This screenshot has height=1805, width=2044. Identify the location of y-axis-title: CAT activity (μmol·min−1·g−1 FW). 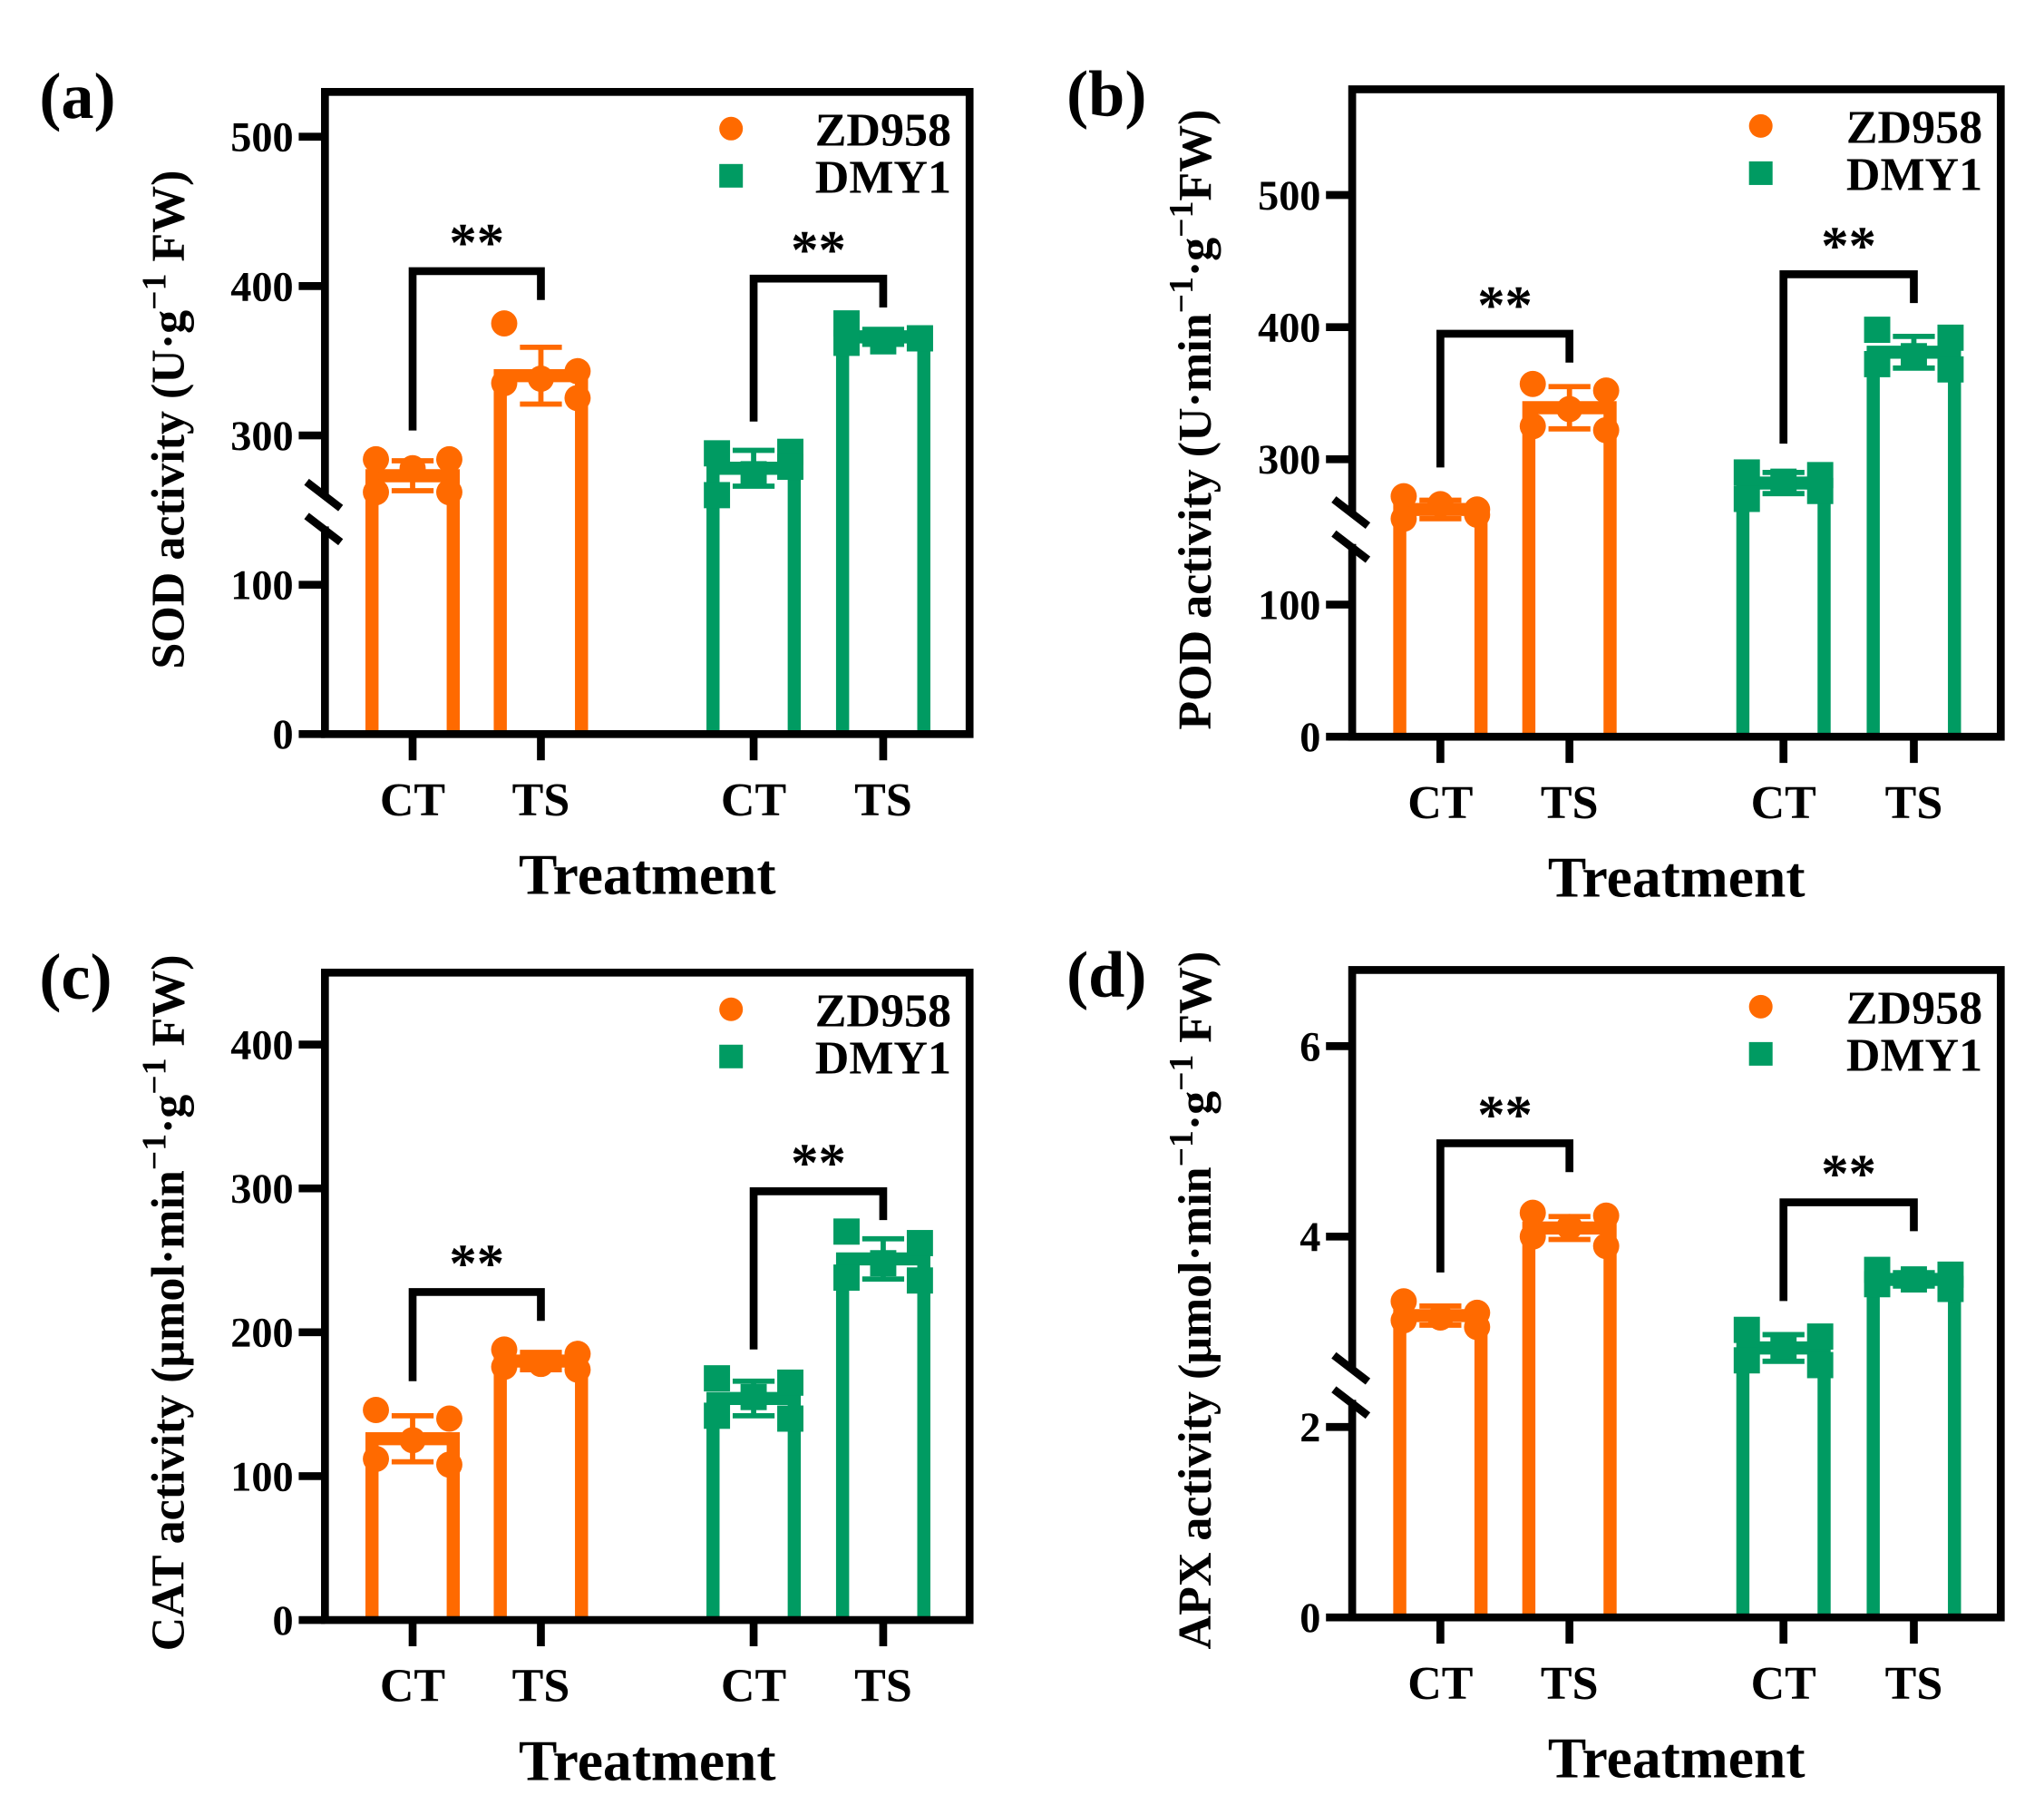
(165, 1302).